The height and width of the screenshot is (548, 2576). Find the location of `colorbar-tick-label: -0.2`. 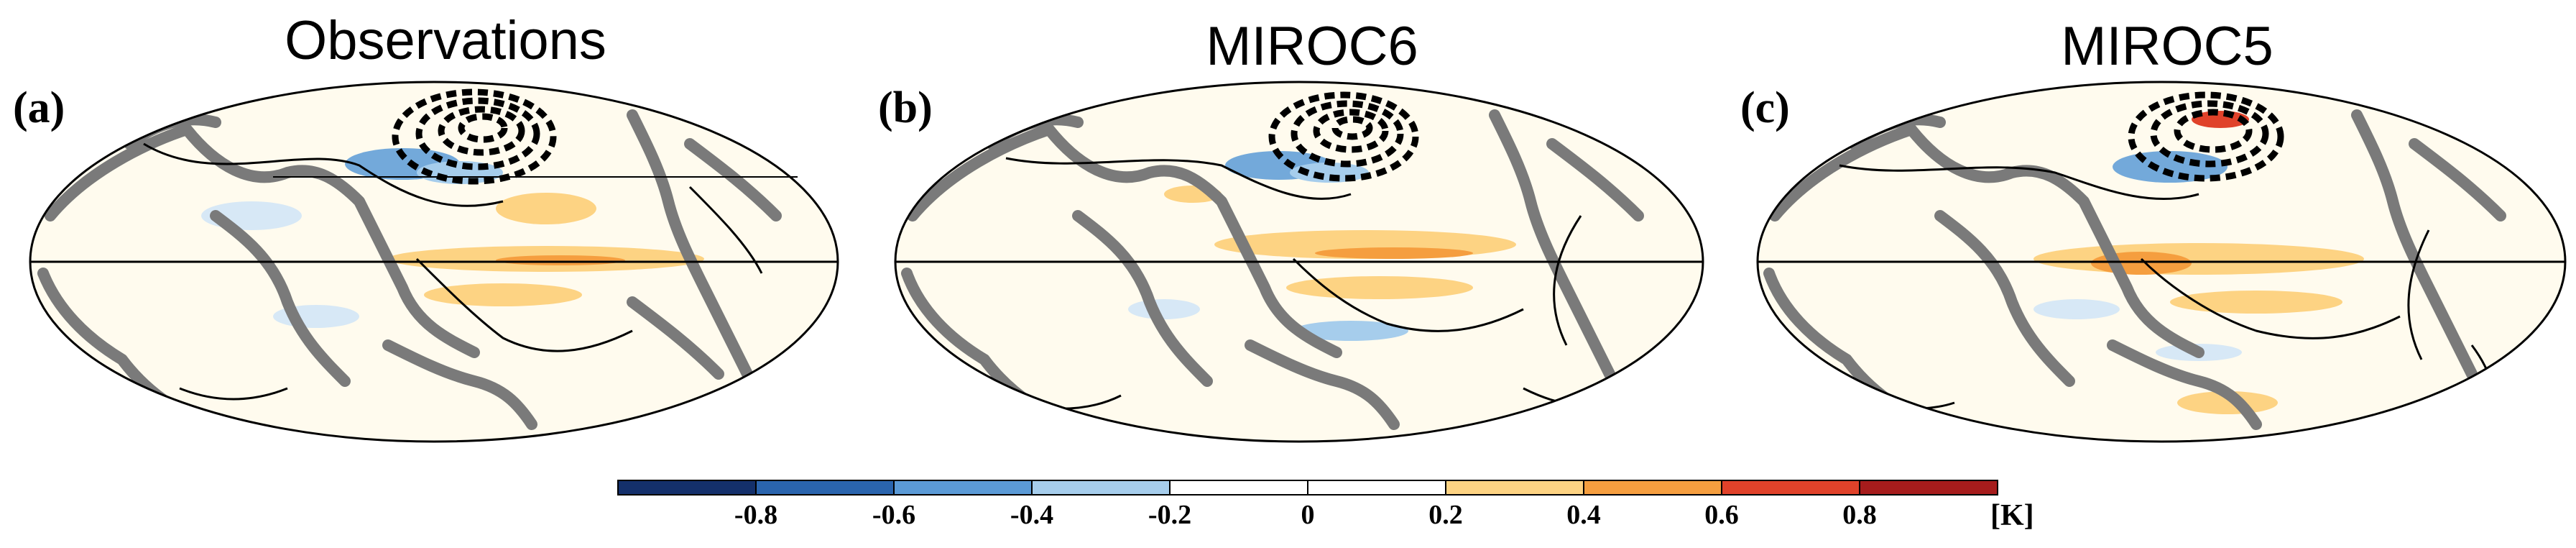

colorbar-tick-label: -0.2 is located at coordinates (1170, 515).